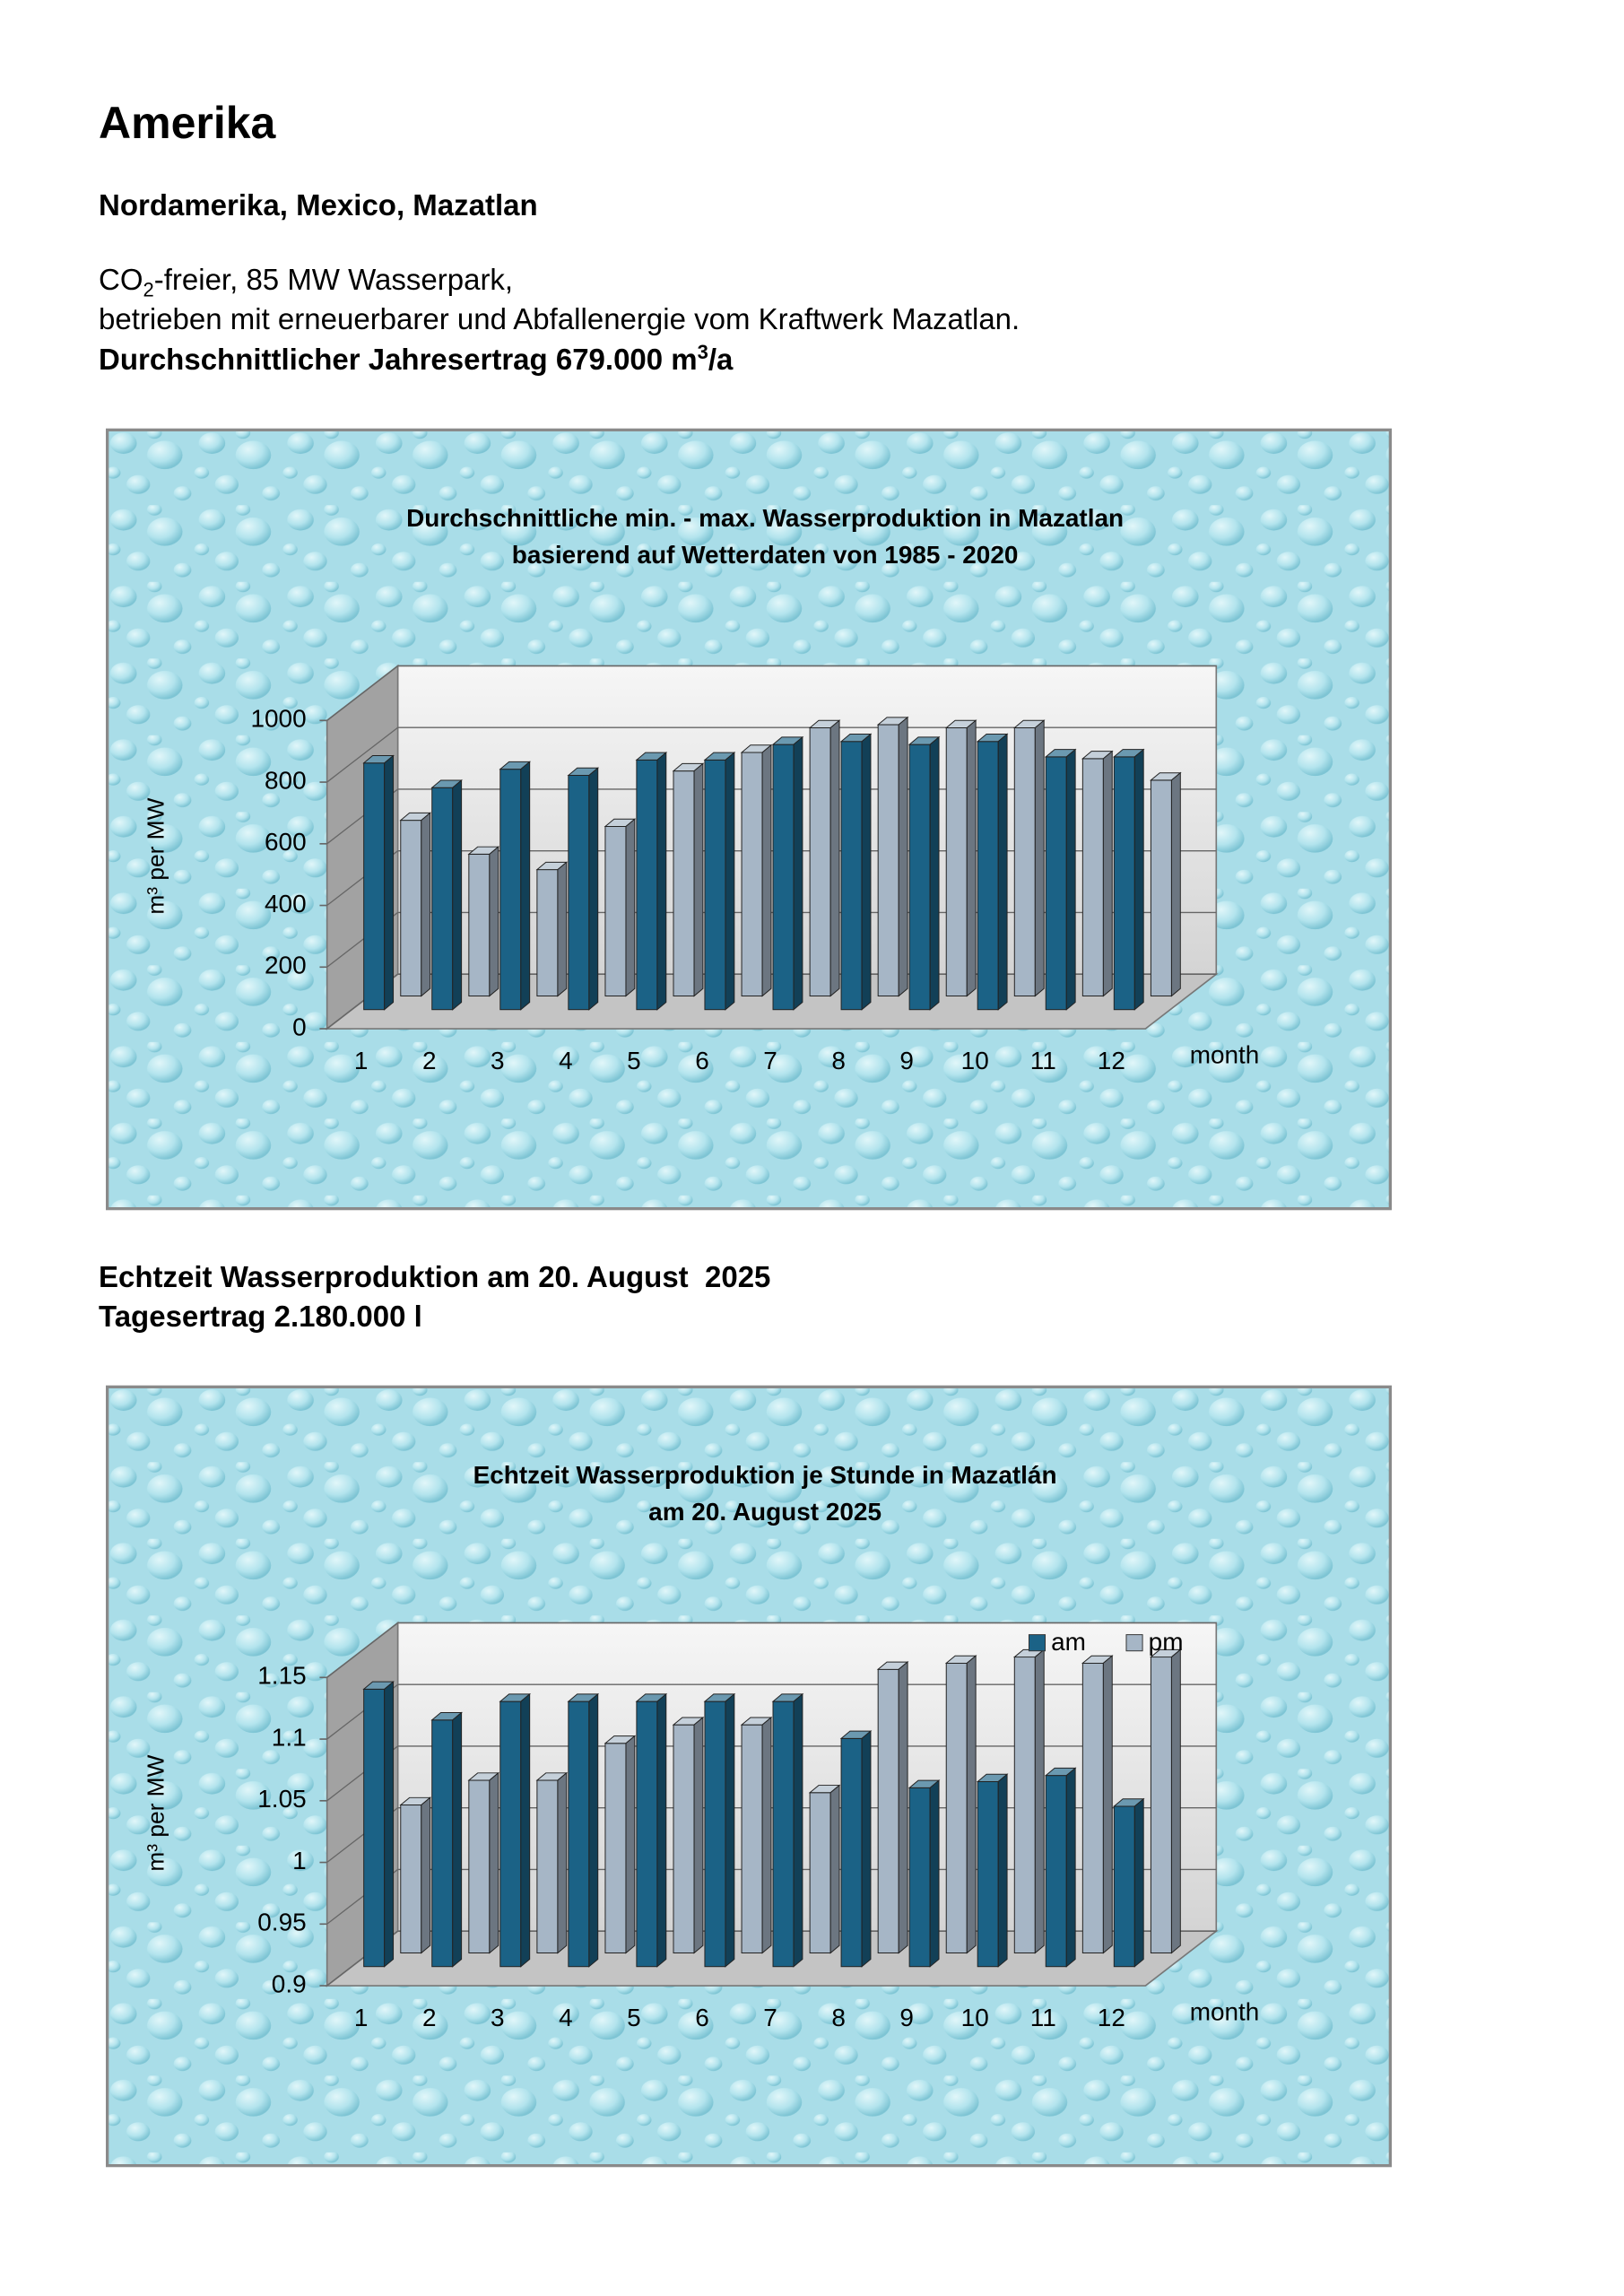  I want to click on y-tick-label: 600, so click(286, 842).